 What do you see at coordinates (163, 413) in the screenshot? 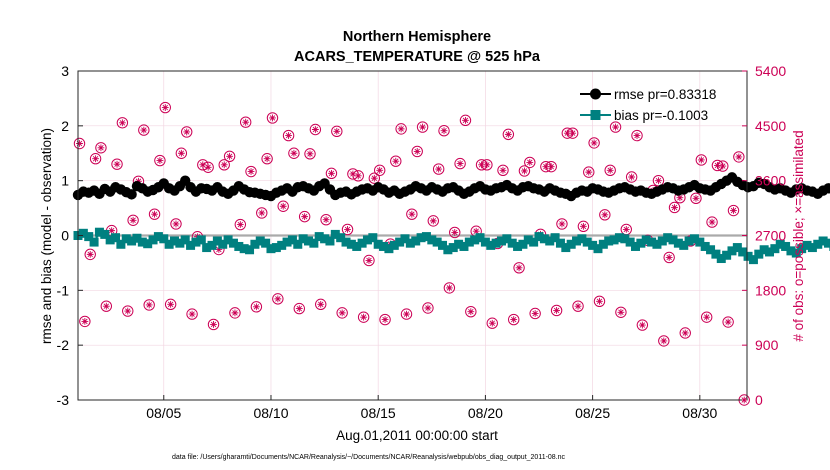
I see `x-tick-label: 08/05` at bounding box center [163, 413].